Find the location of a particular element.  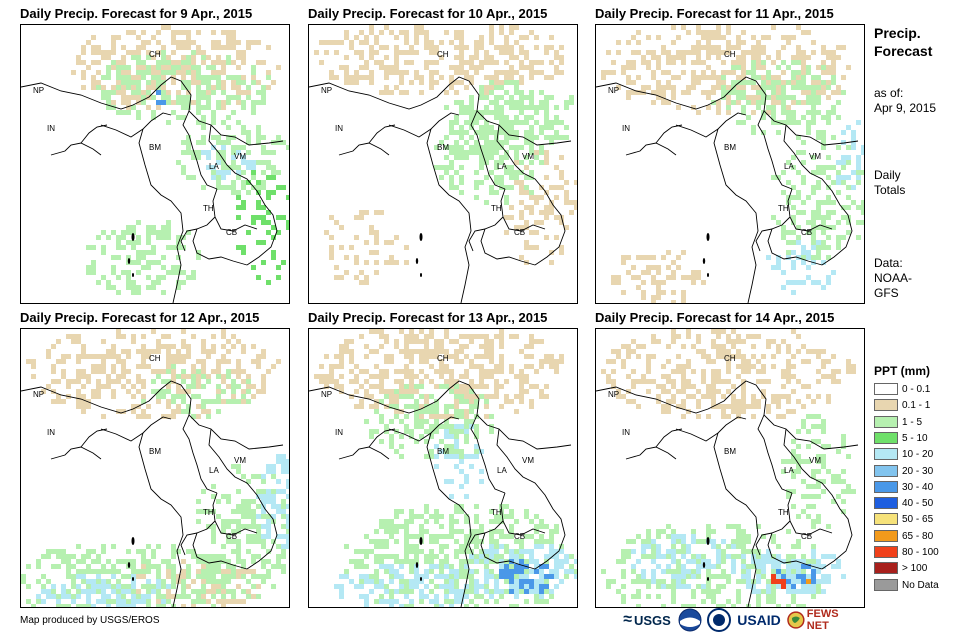

legend-label: 20 - 30 is located at coordinates (918, 471).